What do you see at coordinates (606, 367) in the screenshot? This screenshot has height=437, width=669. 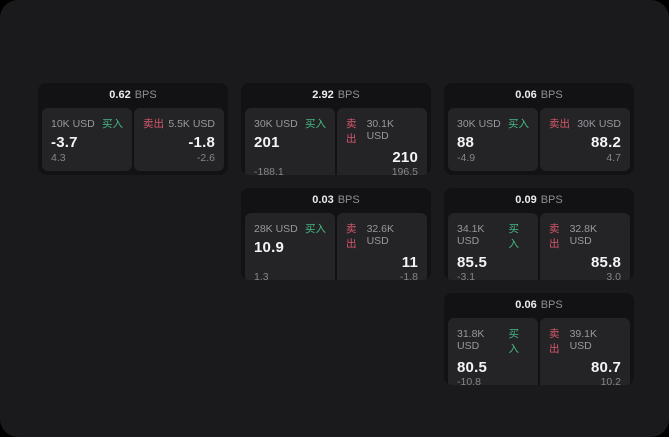 I see `sell-price: 80.7` at bounding box center [606, 367].